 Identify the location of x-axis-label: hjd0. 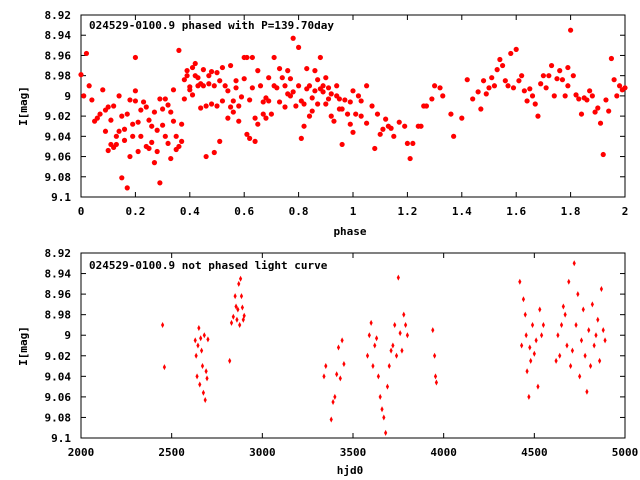
(350, 470).